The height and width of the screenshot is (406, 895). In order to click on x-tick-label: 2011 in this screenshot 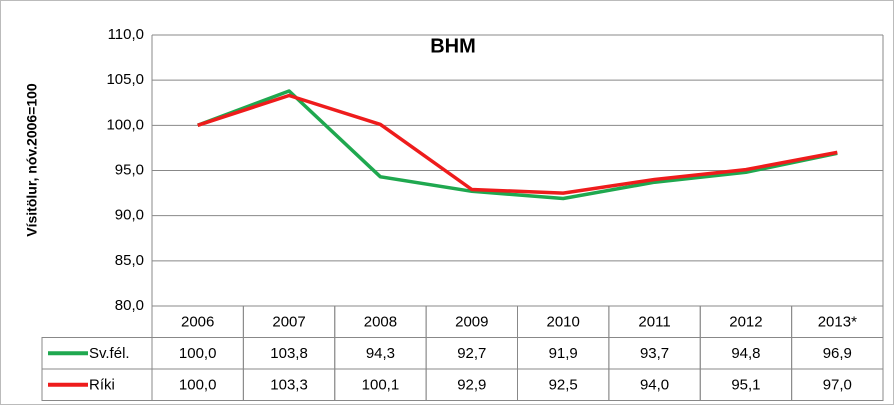, I will do `click(654, 322)`.